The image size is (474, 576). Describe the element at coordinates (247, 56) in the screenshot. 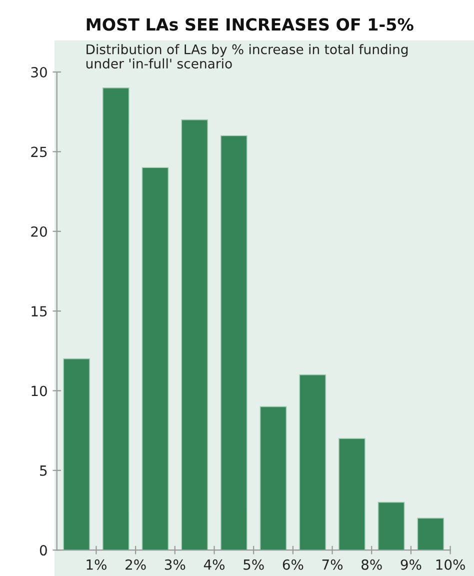

I see `chart-subtitle: Distribution of LAs by % increase in total funding under 'in-full' scenario` at that location.